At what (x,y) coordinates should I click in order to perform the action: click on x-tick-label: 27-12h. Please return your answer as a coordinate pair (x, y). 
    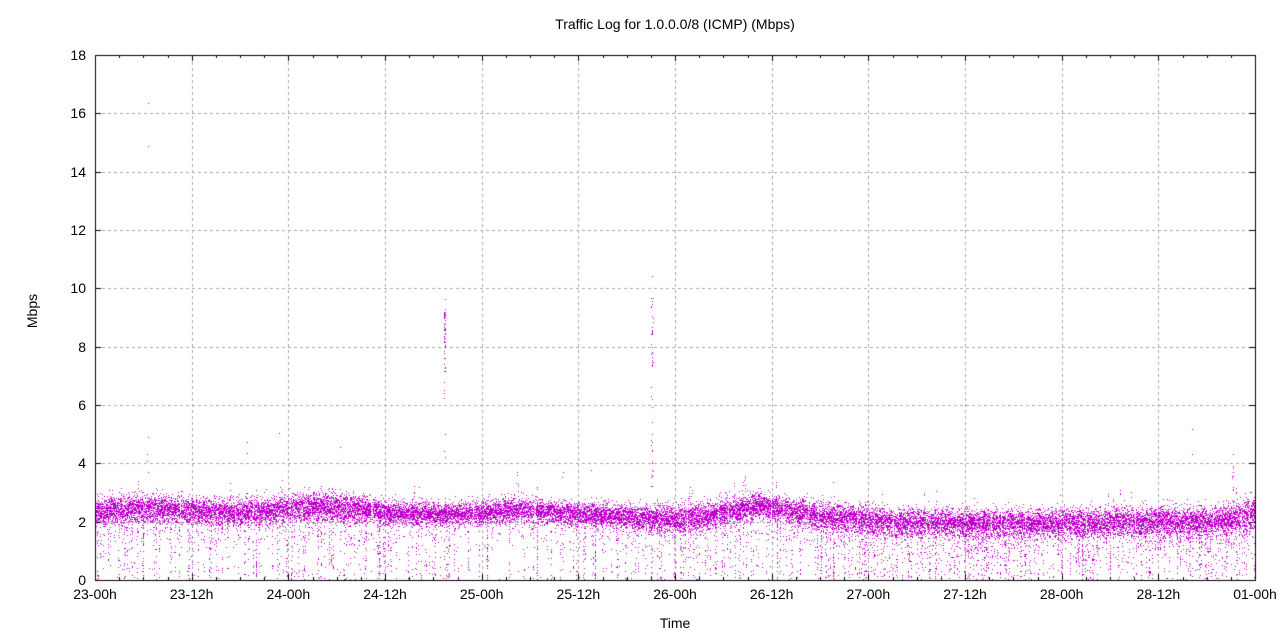
    Looking at the image, I should click on (965, 594).